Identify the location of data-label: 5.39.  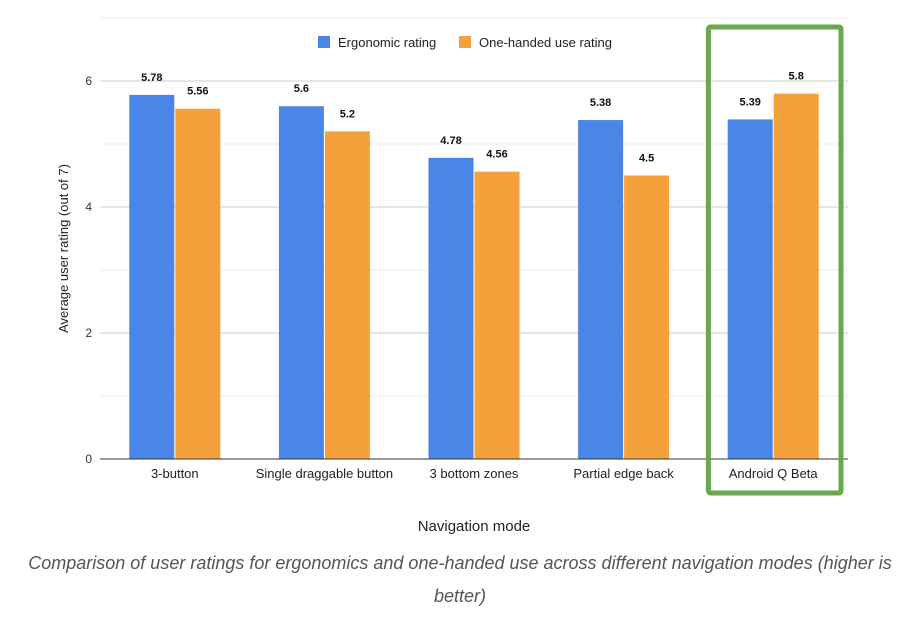
(749, 102).